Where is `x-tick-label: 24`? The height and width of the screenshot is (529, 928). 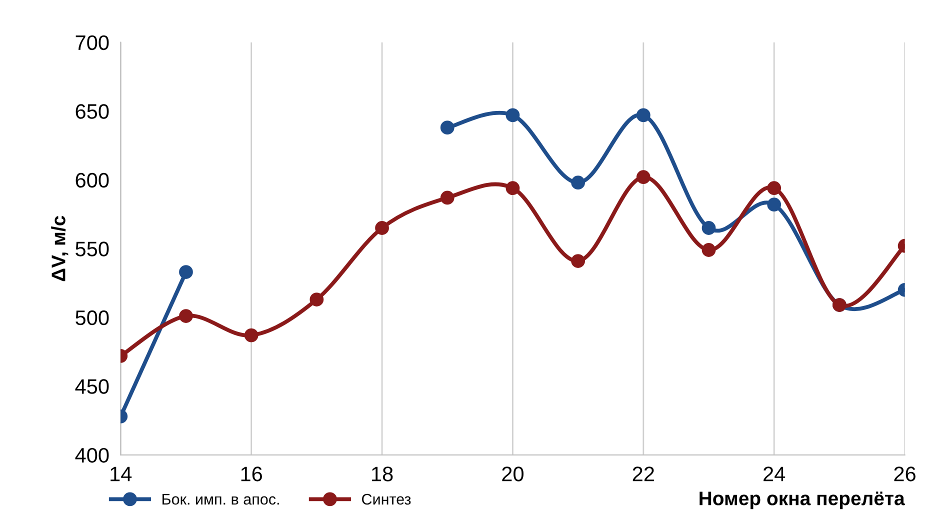
x-tick-label: 24 is located at coordinates (775, 474).